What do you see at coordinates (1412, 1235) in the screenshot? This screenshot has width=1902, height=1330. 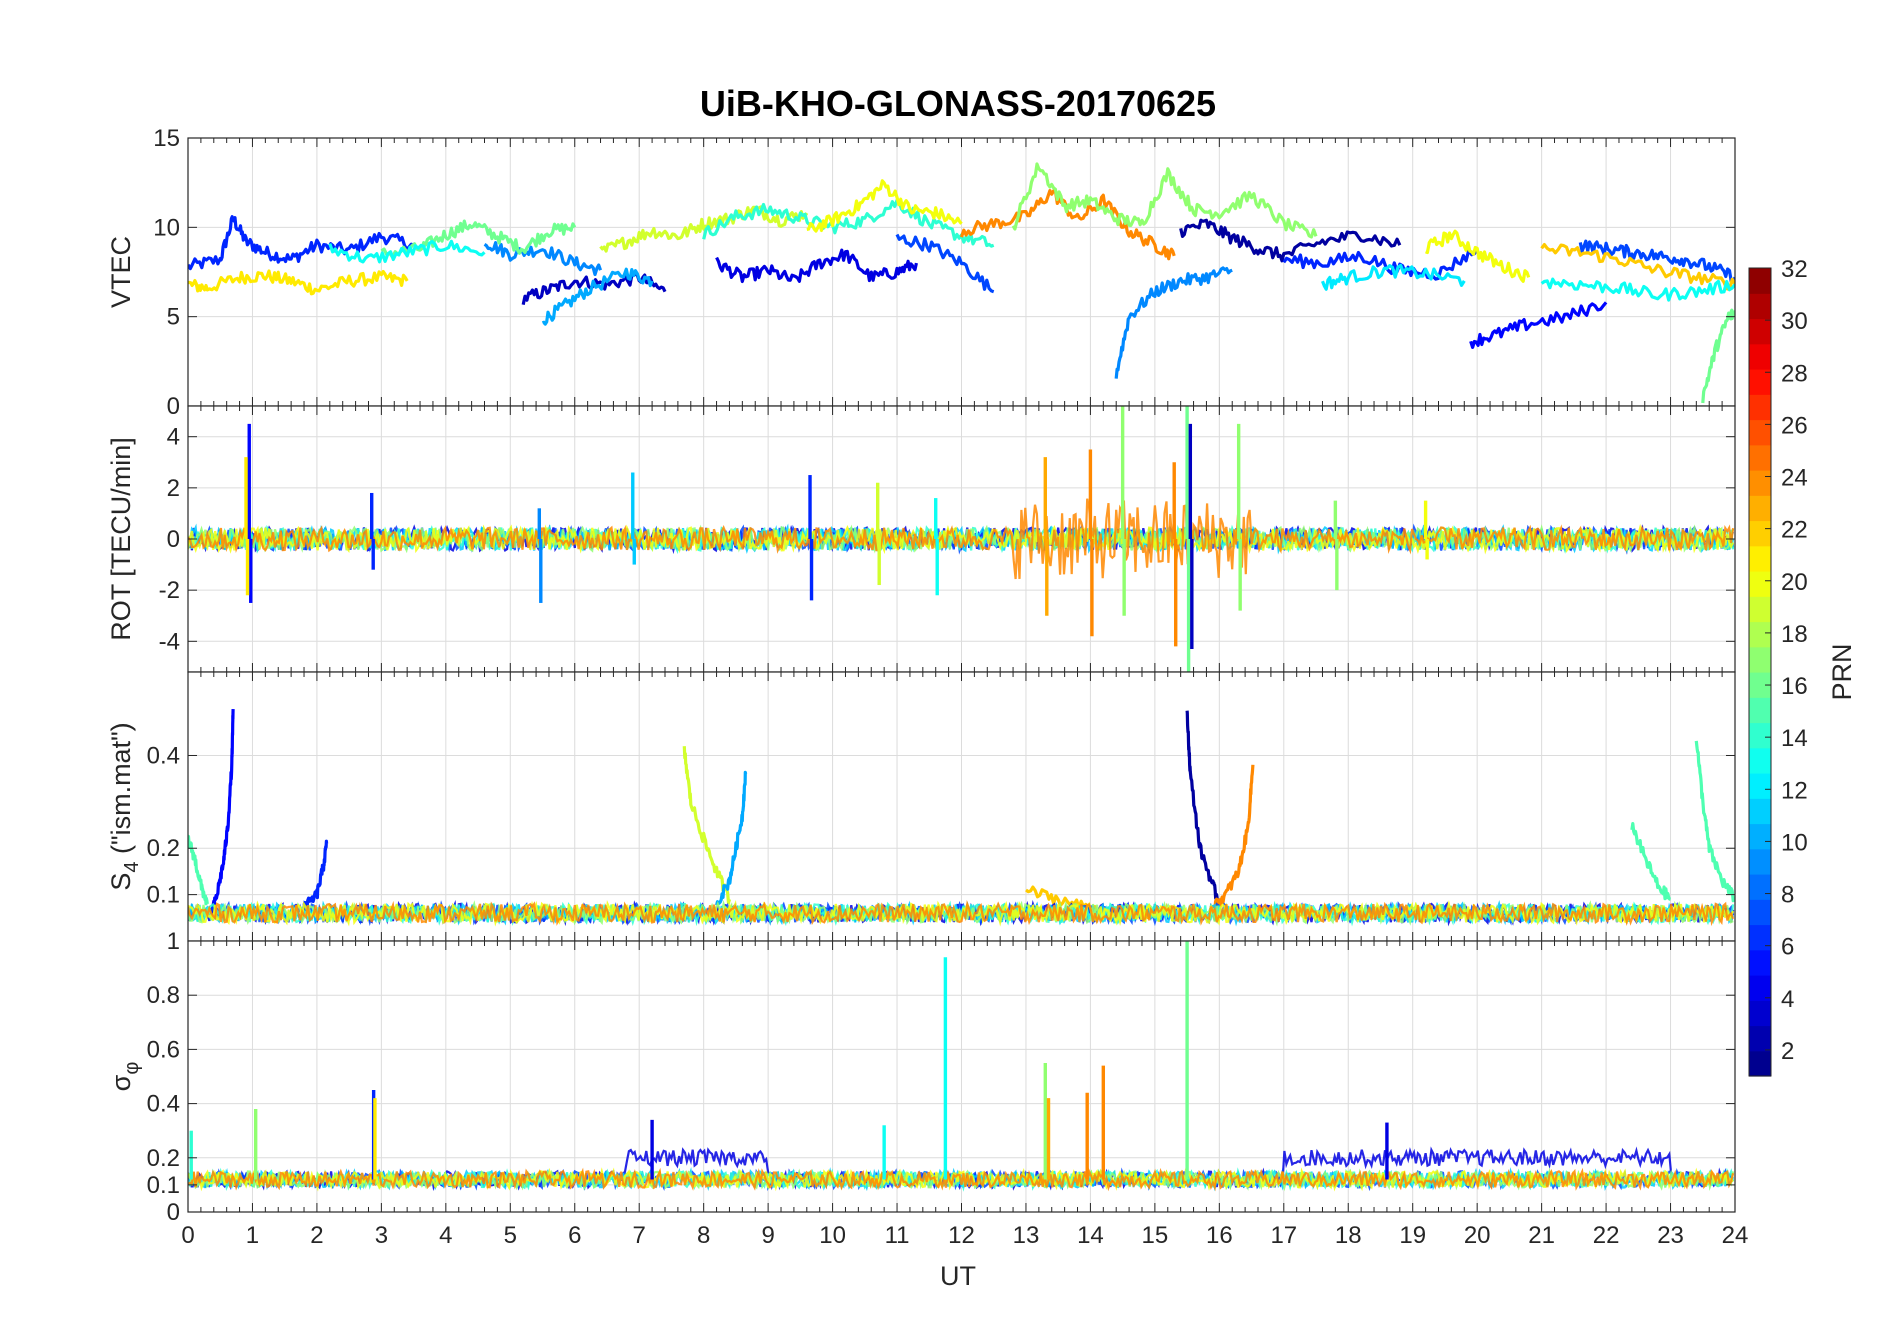 I see `x-tick-label: 19` at bounding box center [1412, 1235].